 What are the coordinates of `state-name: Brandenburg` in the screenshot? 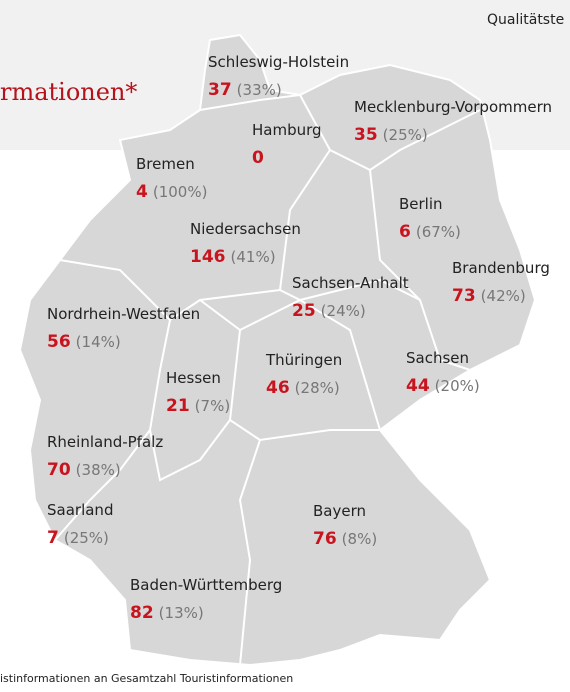 It's located at (501, 268).